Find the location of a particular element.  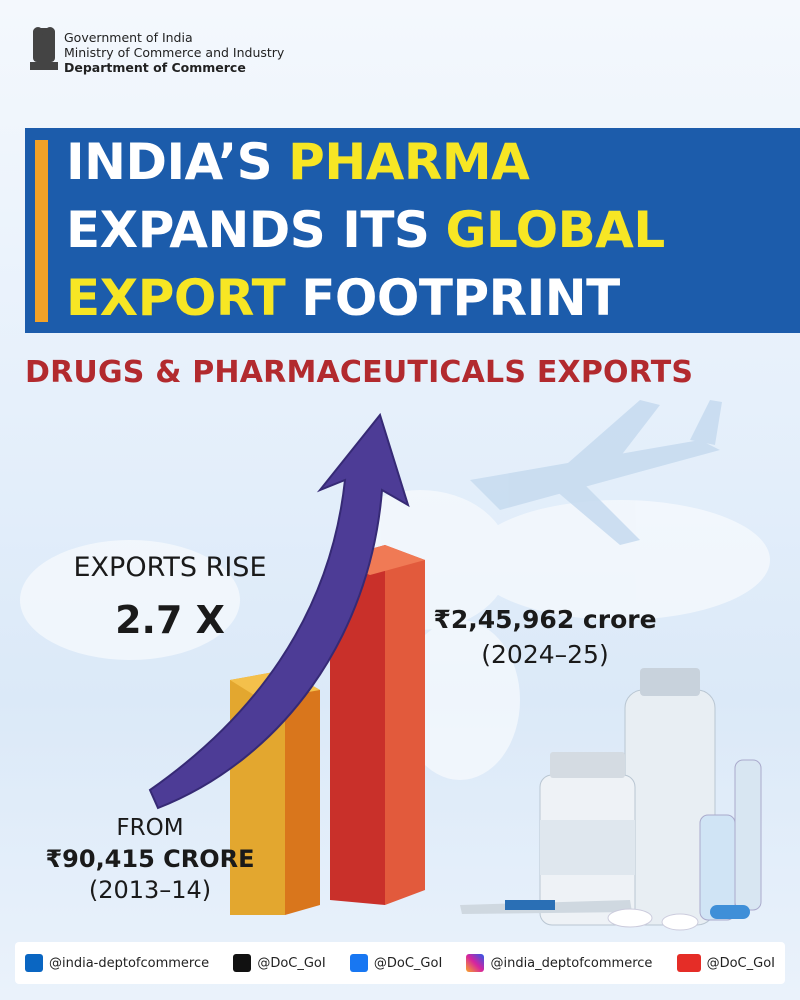

title-line: EXPANDS ITS GLOBAL is located at coordinates (431, 230).